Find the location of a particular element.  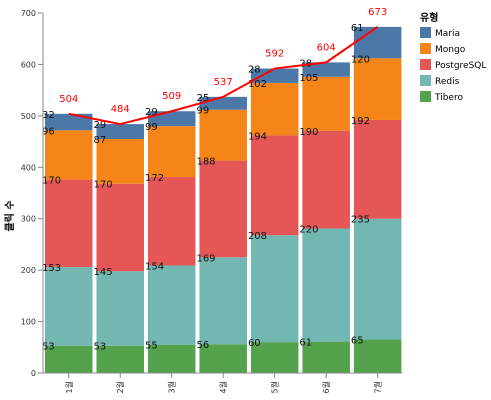

segment-label: 25 is located at coordinates (202, 98).